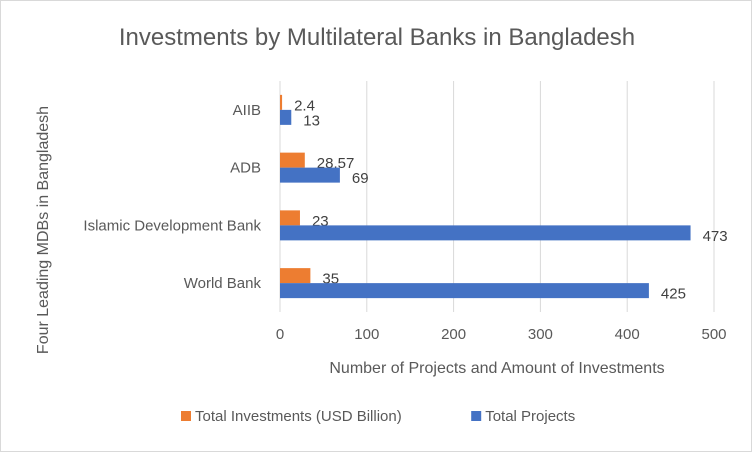 This screenshot has height=453, width=752. Describe the element at coordinates (223, 283) in the screenshot. I see `category-label-world-bank: World Bank` at that location.